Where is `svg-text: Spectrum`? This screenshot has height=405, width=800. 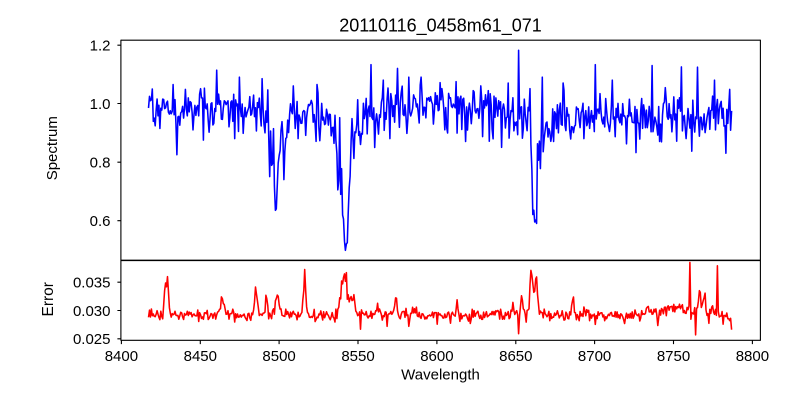 svg-text: Spectrum is located at coordinates (52, 148).